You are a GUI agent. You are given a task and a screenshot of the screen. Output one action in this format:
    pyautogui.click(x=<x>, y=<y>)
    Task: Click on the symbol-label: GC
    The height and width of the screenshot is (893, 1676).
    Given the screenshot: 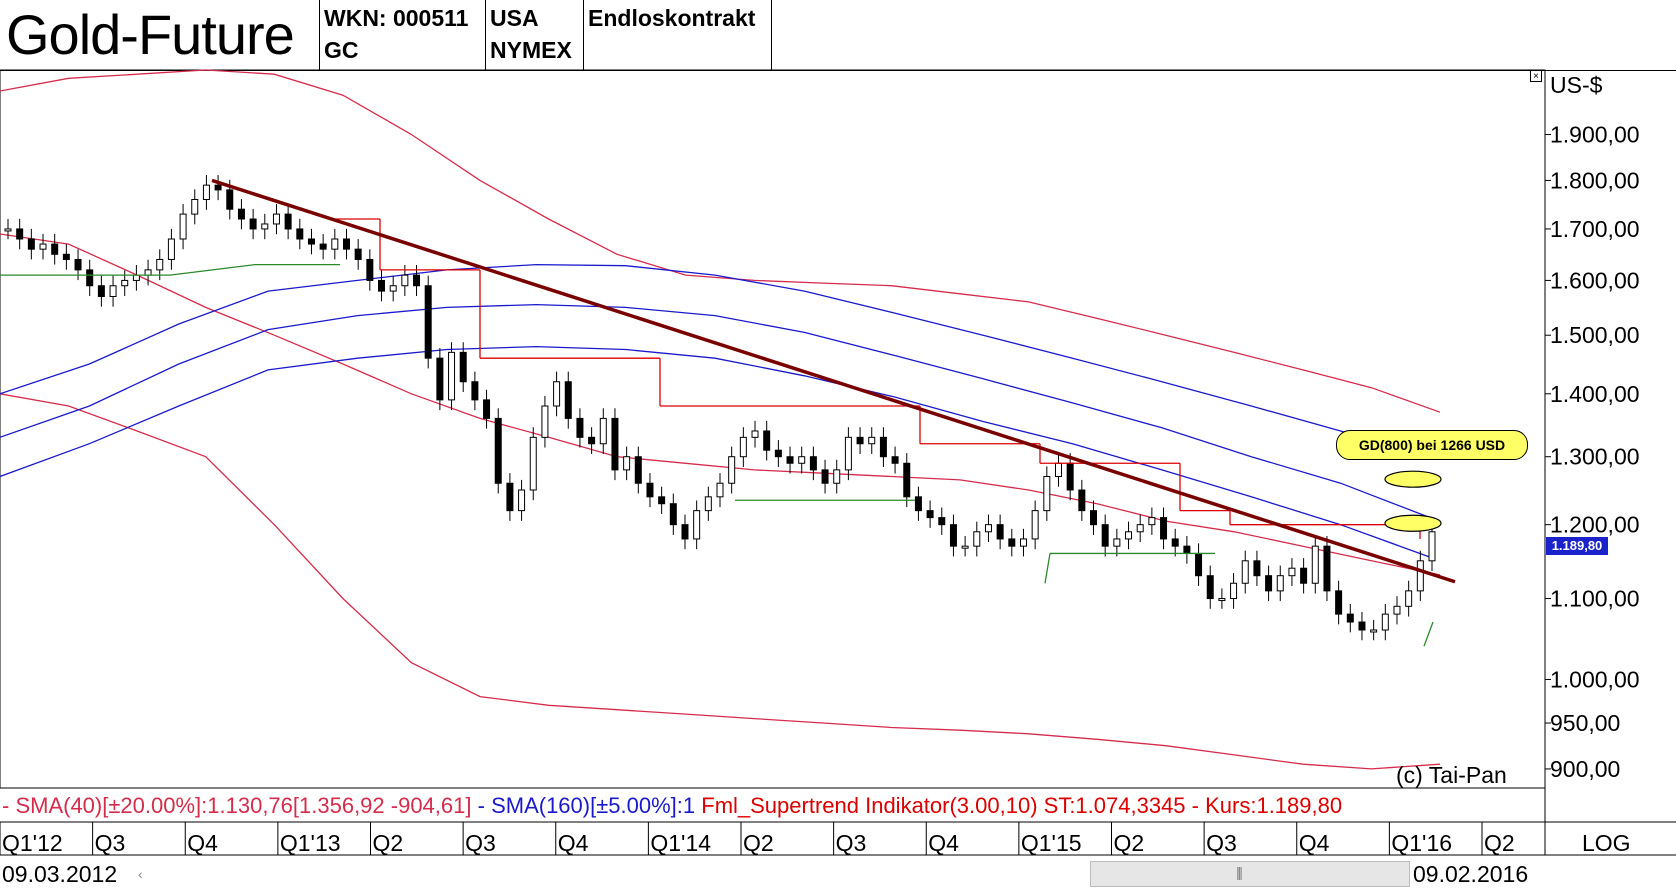 What is the action you would take?
    pyautogui.click(x=341, y=50)
    